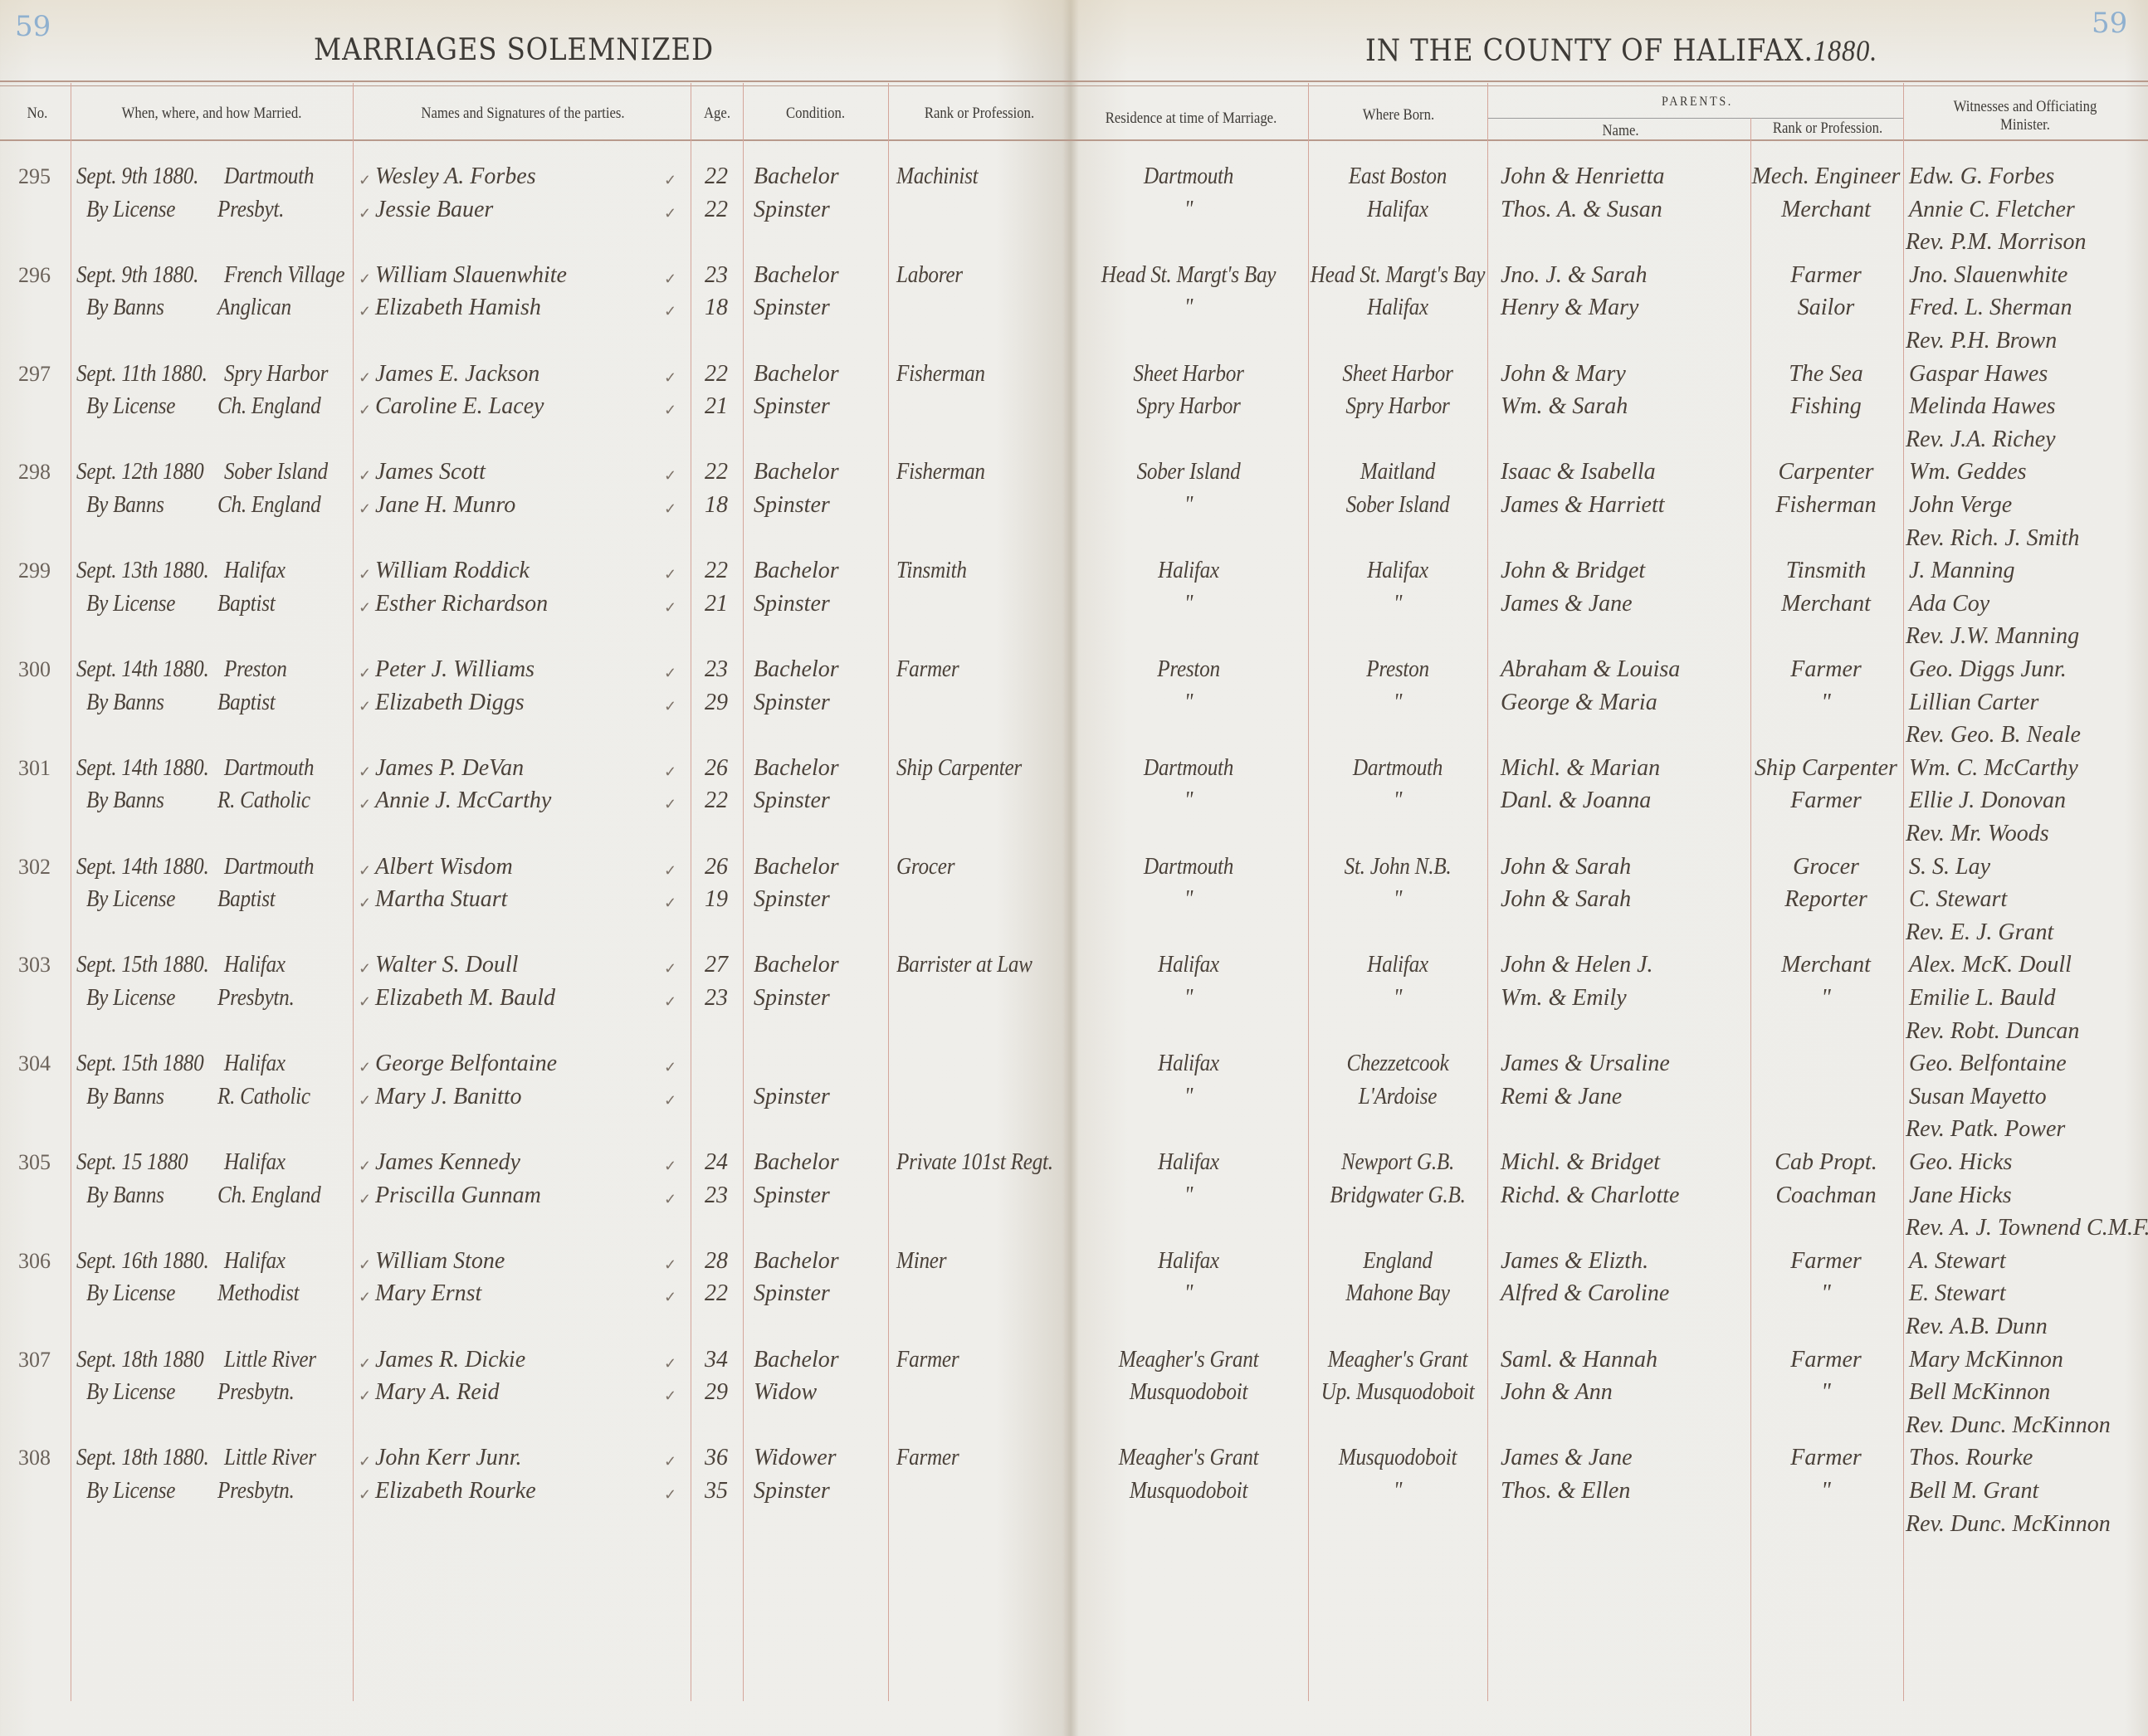  What do you see at coordinates (1074, 140) in the screenshot?
I see `header-bottom-rule` at bounding box center [1074, 140].